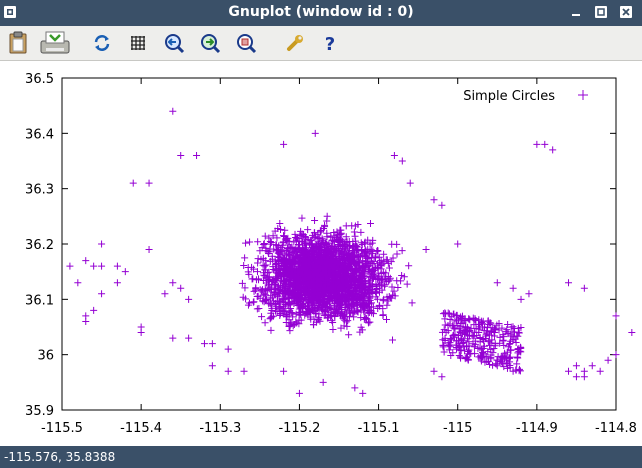  I want to click on maximize-icon, so click(601, 12).